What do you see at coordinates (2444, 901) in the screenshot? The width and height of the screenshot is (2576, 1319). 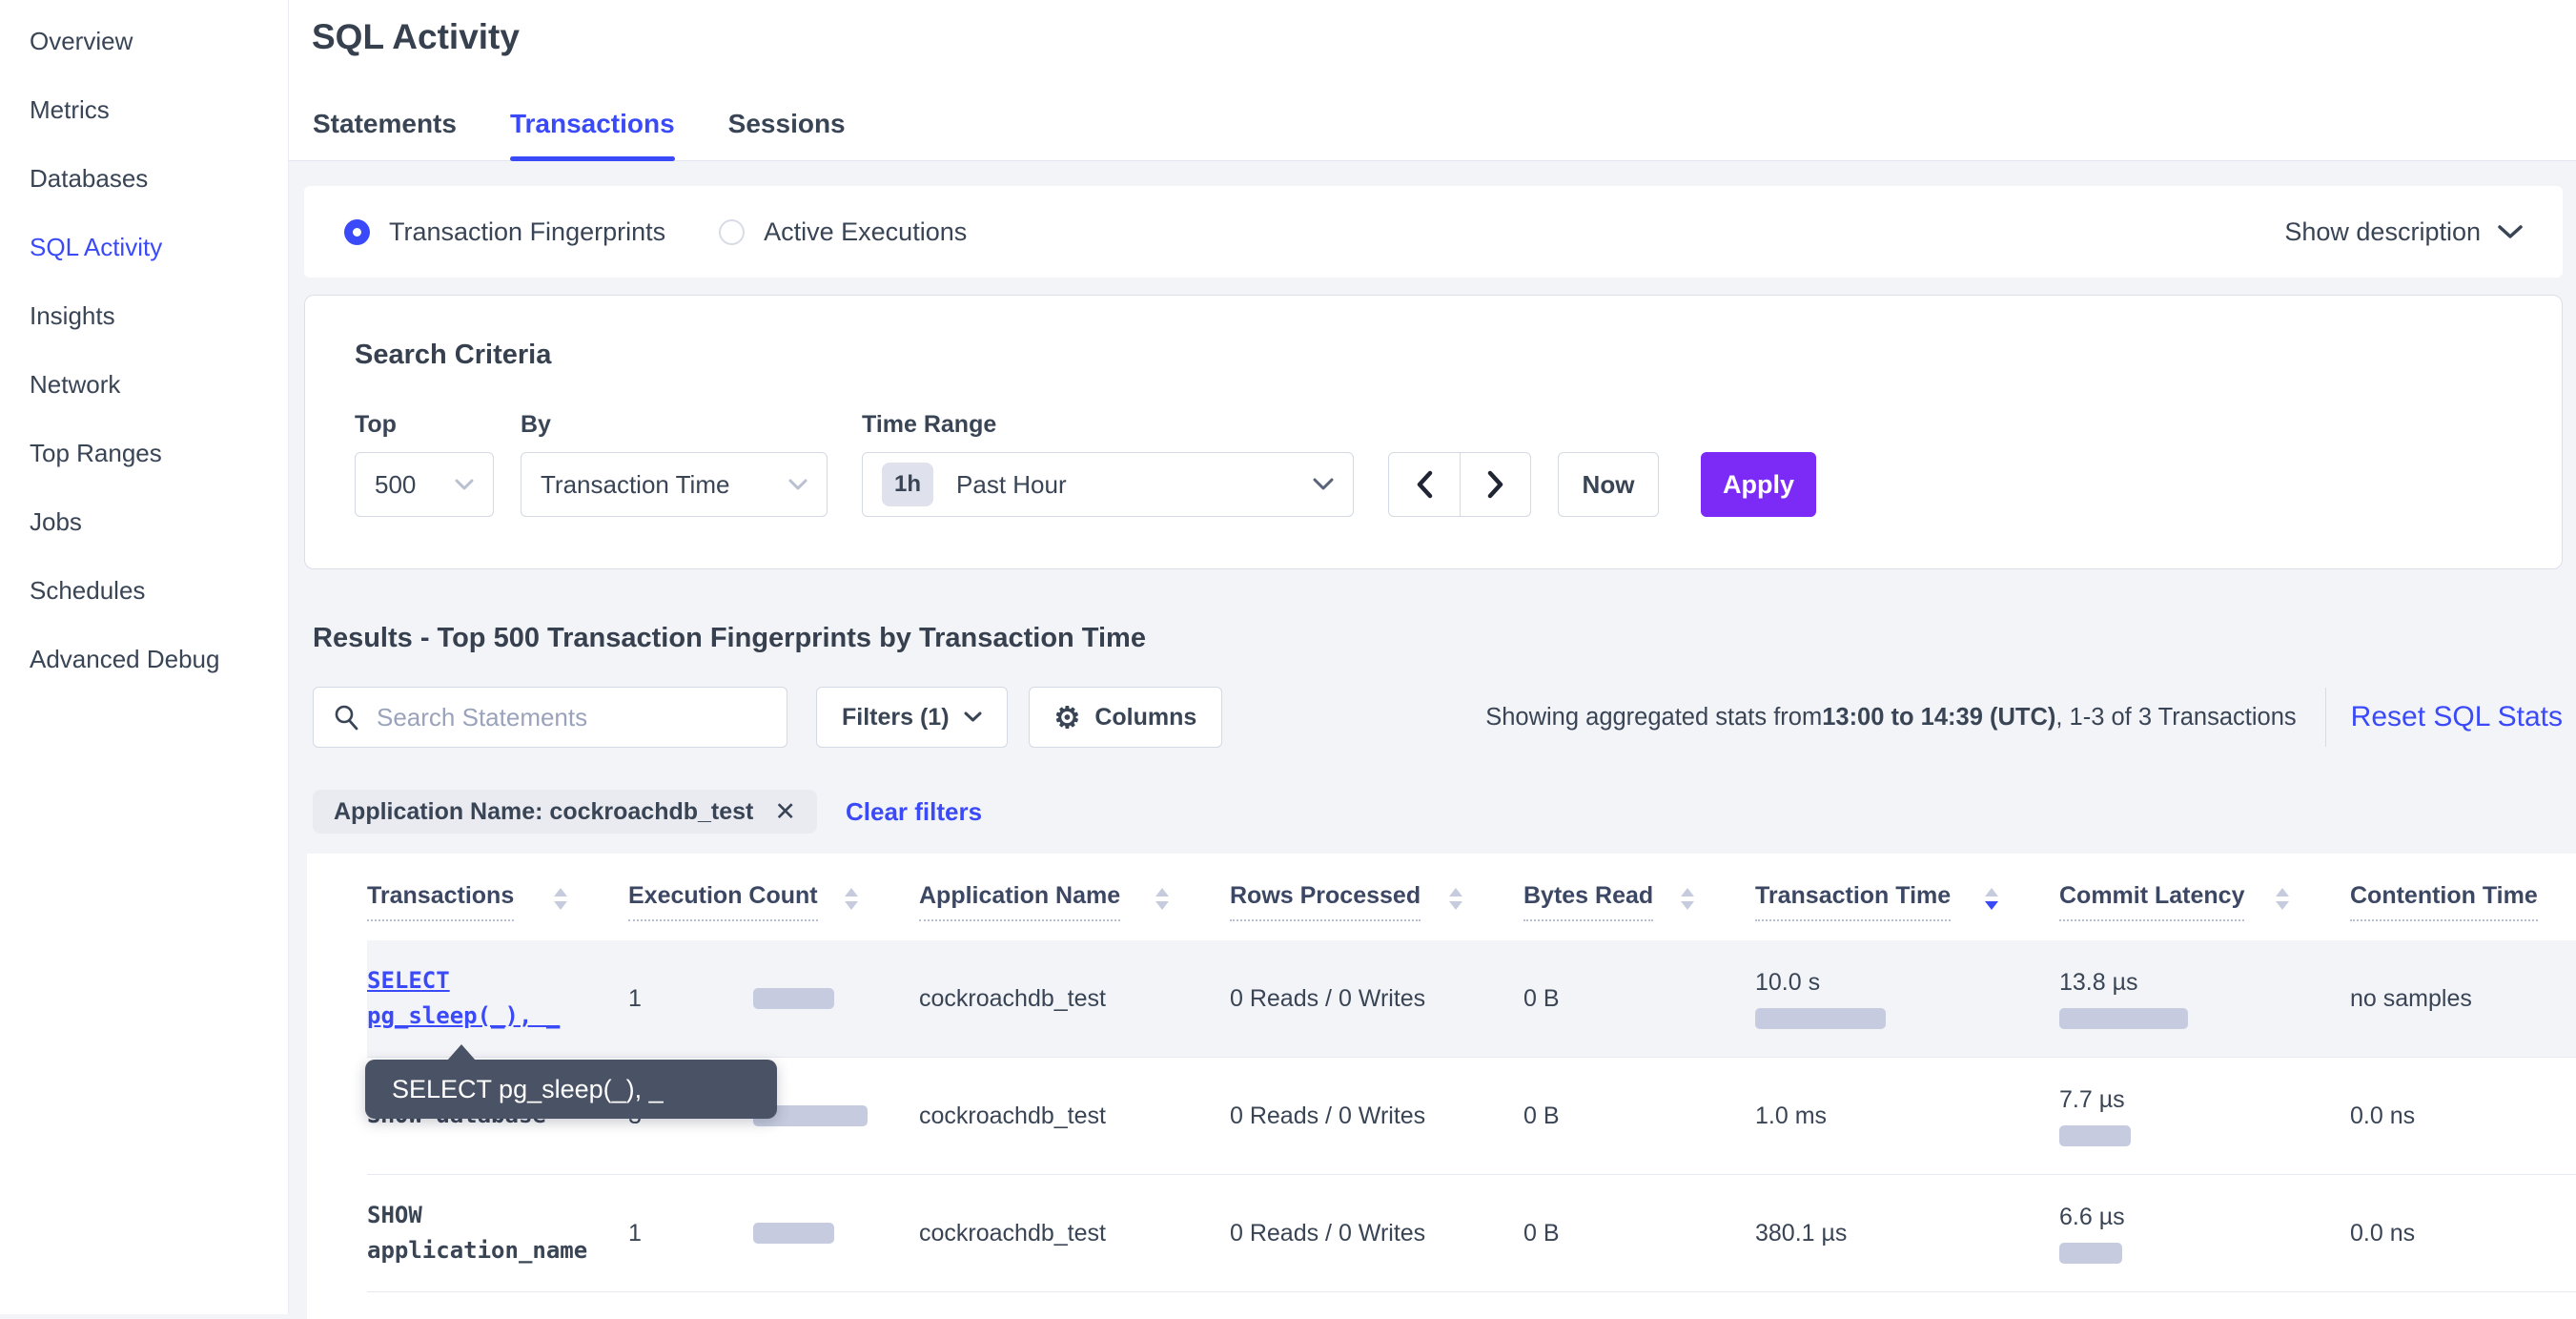 I see `column-header-label: Contention Time` at bounding box center [2444, 901].